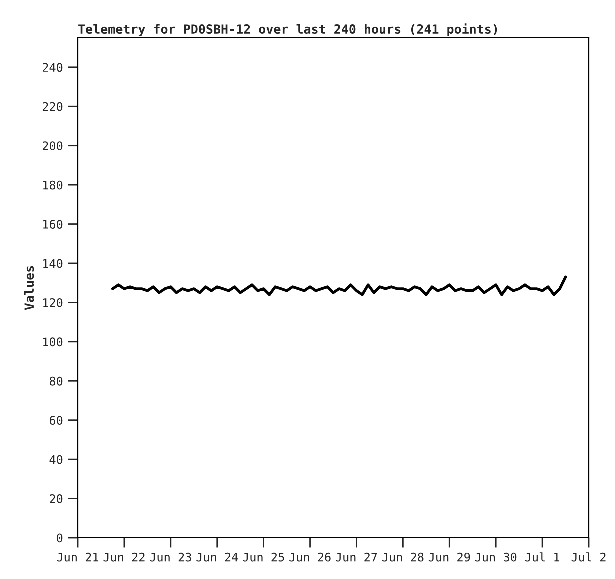 This screenshot has height=579, width=615. I want to click on x-tick-label: Jun 22, so click(124, 557).